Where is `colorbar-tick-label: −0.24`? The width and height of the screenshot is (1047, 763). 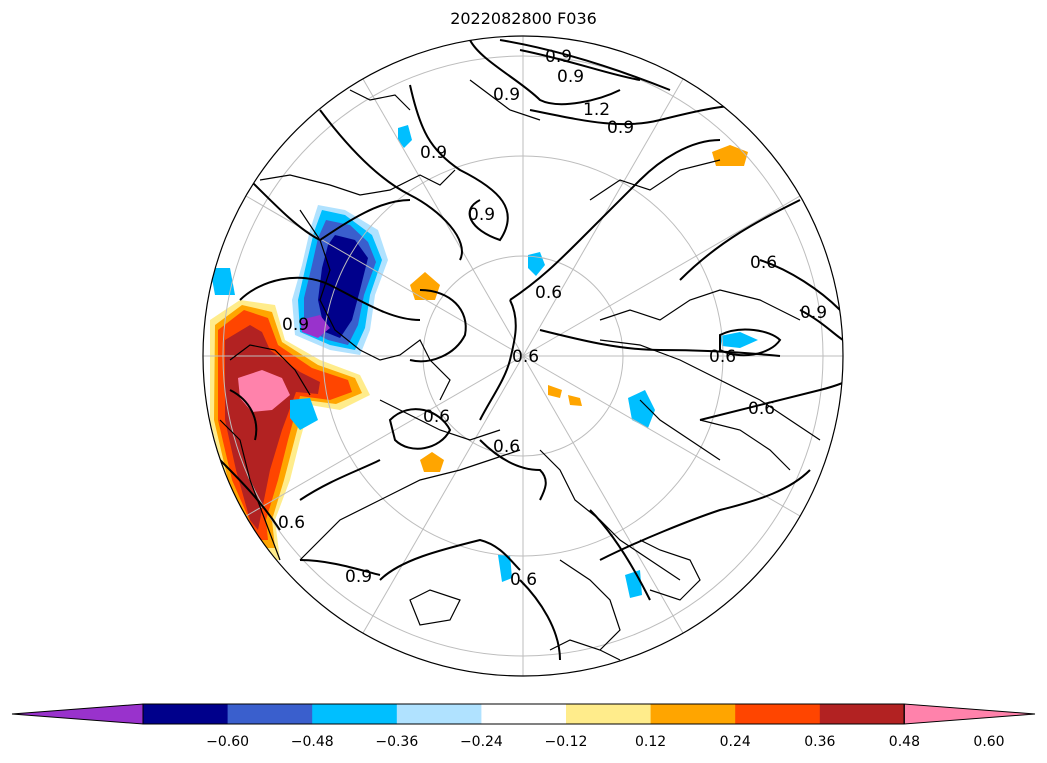 colorbar-tick-label: −0.24 is located at coordinates (481, 742).